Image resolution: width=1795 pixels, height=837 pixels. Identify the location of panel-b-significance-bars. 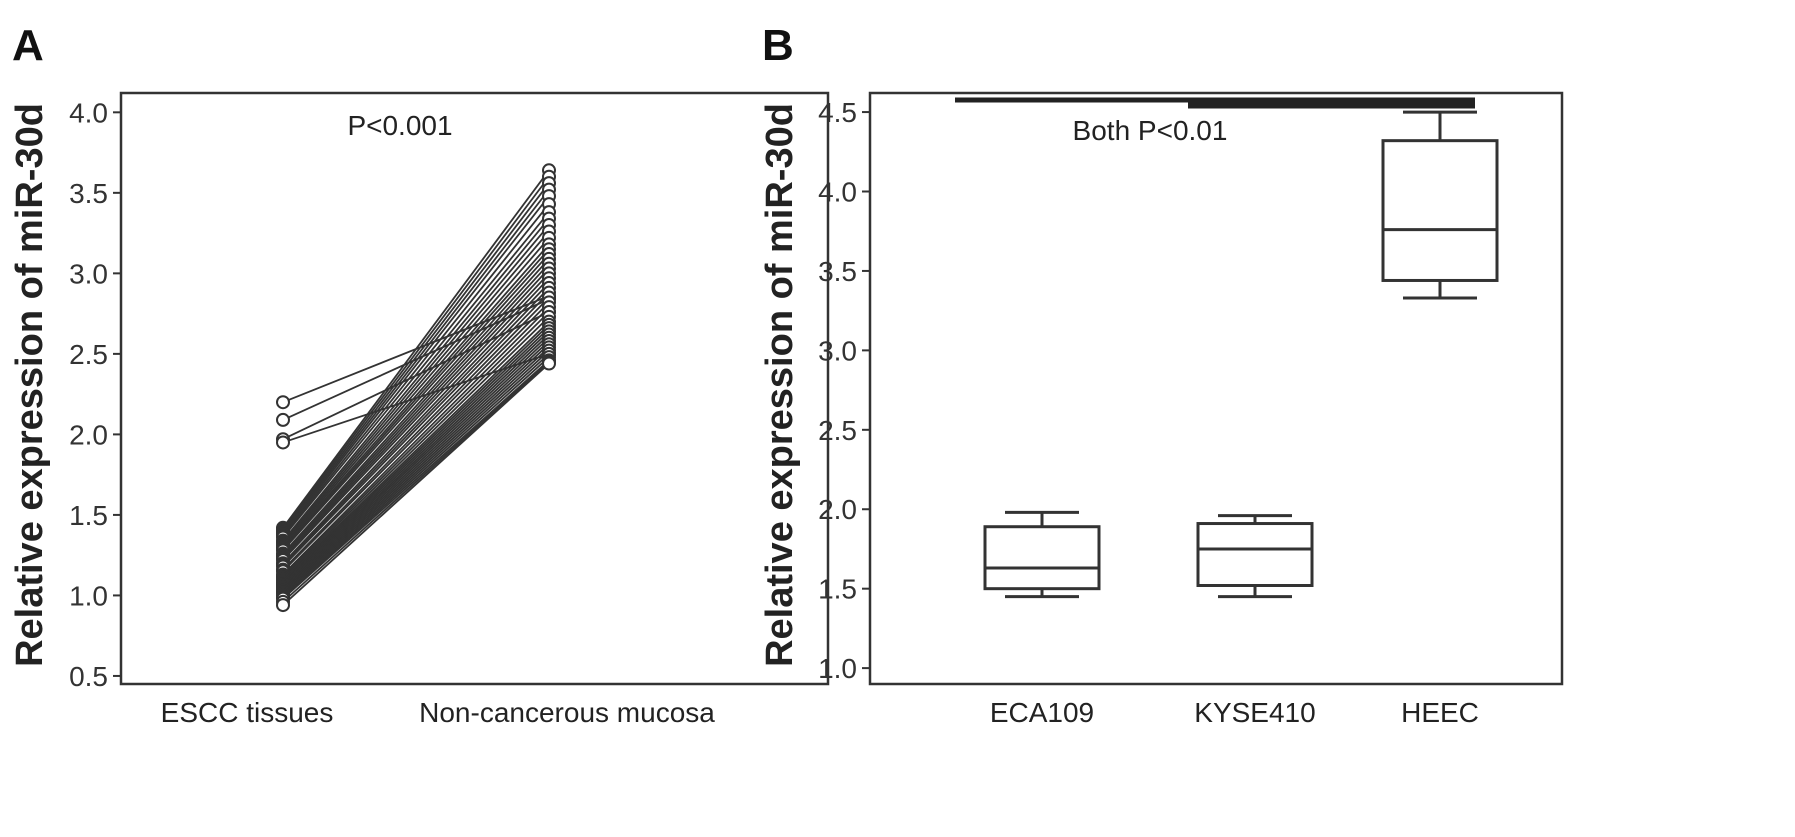
(1215, 103).